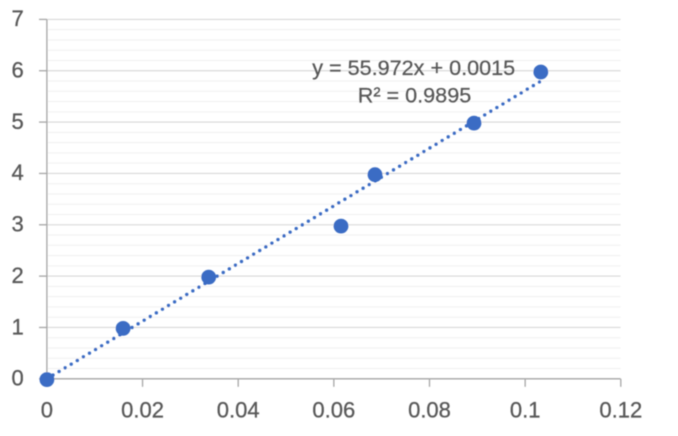 The height and width of the screenshot is (436, 678). What do you see at coordinates (18, 172) in the screenshot?
I see `svg-text: 4` at bounding box center [18, 172].